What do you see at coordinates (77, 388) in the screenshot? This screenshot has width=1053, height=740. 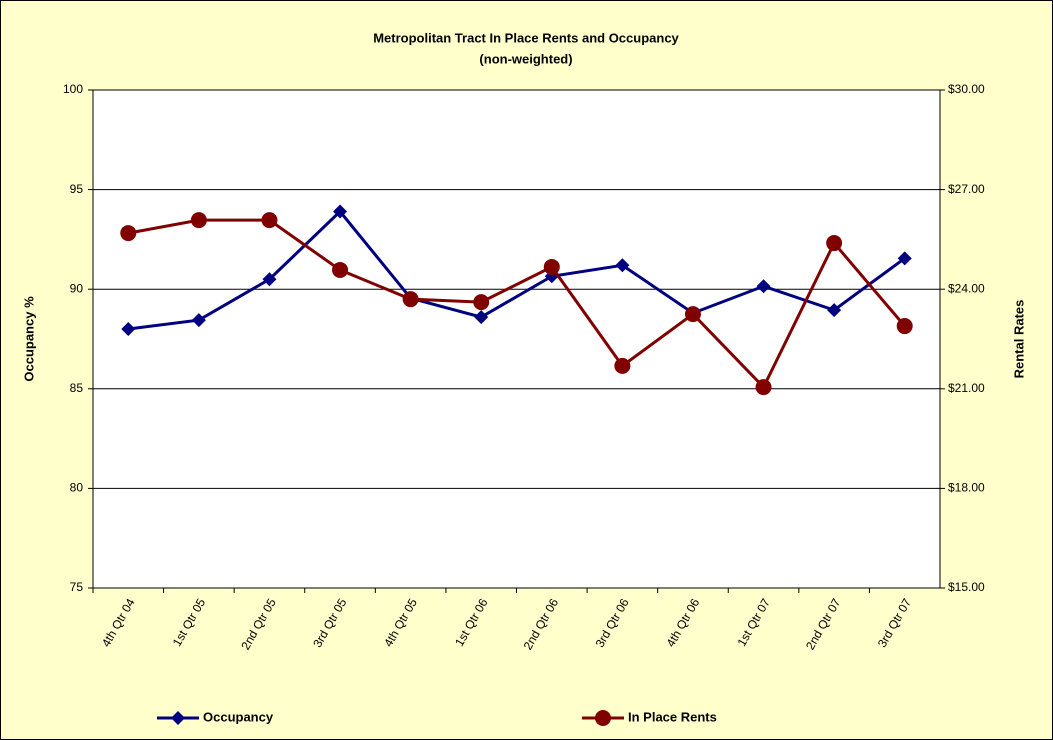 I see `y-tick-label: 85` at bounding box center [77, 388].